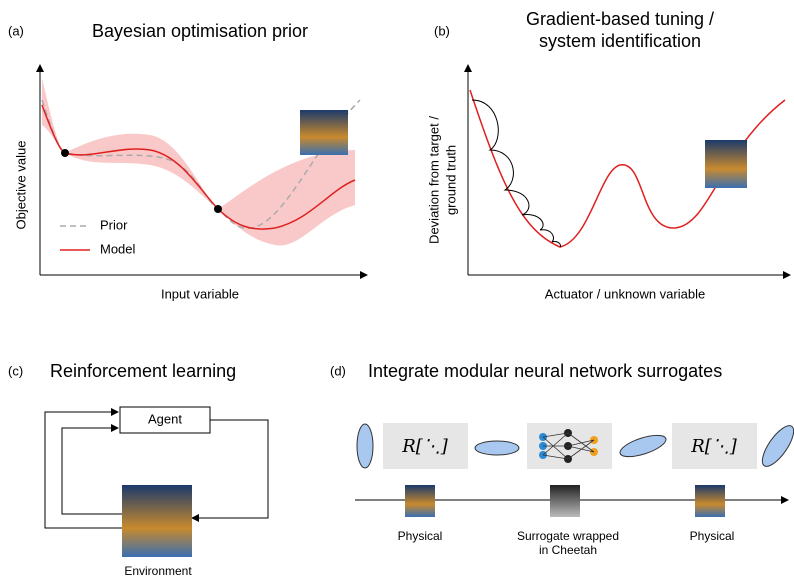  Describe the element at coordinates (450, 180) in the screenshot. I see `y-label: ground truth` at that location.